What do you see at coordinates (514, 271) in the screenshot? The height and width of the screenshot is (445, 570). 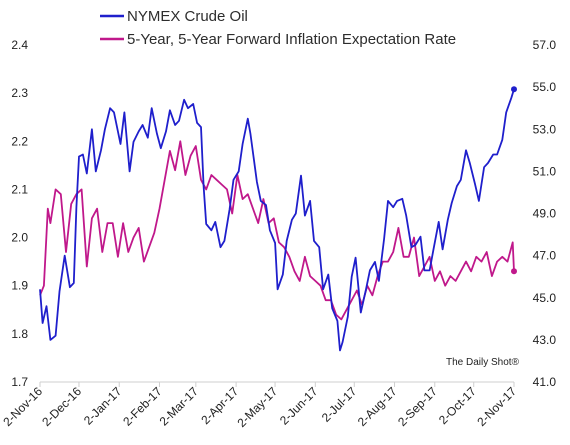 I see `series-end-marker-inflation-expectation` at bounding box center [514, 271].